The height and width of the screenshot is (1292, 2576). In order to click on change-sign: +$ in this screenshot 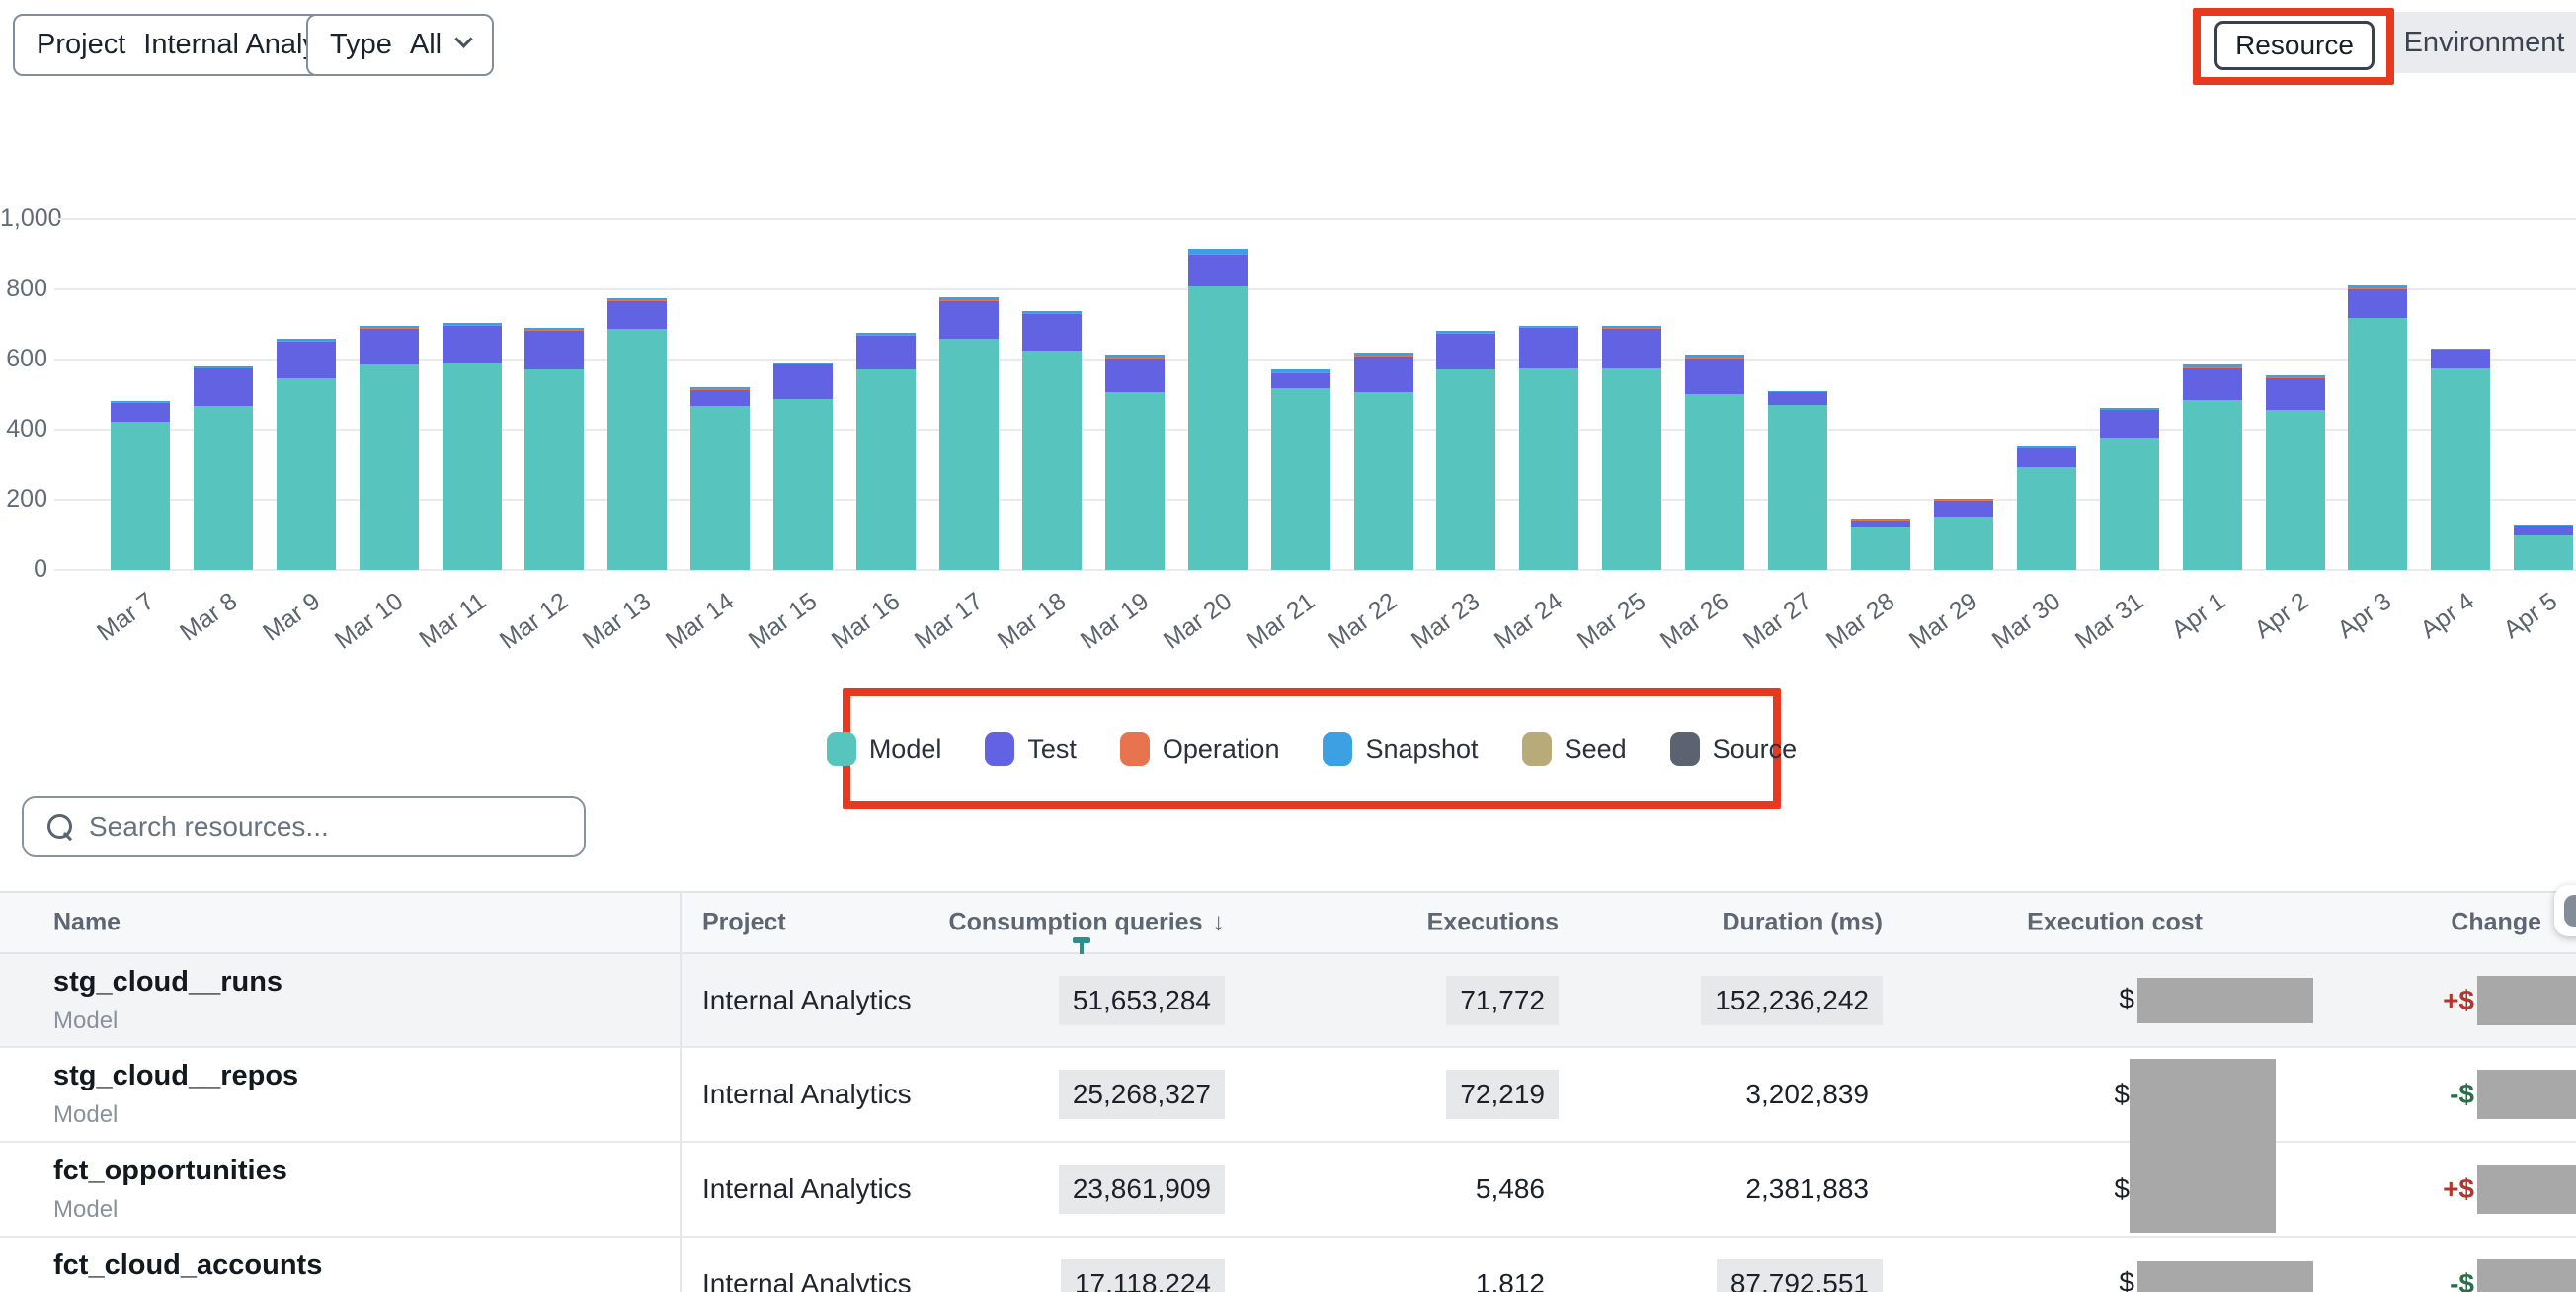, I will do `click(2458, 1188)`.